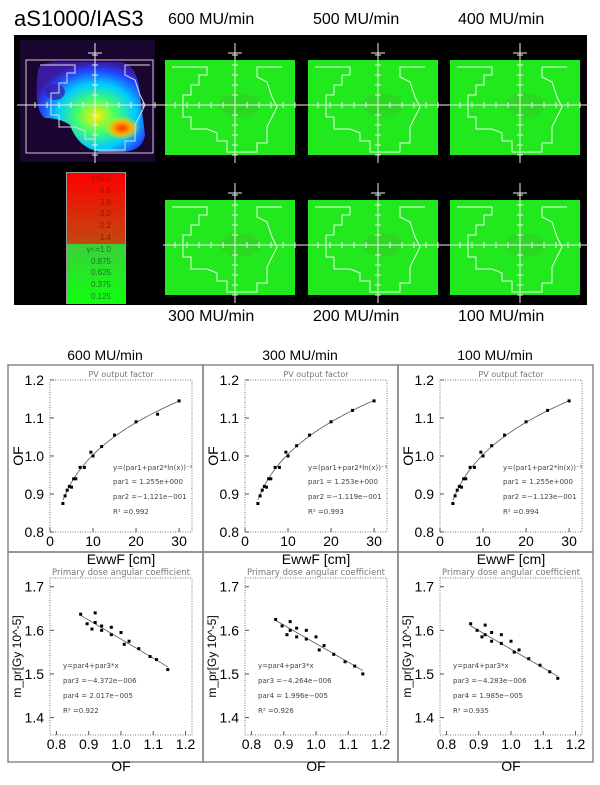  What do you see at coordinates (35, 418) in the screenshot?
I see `y-tick-label: 1.1` at bounding box center [35, 418].